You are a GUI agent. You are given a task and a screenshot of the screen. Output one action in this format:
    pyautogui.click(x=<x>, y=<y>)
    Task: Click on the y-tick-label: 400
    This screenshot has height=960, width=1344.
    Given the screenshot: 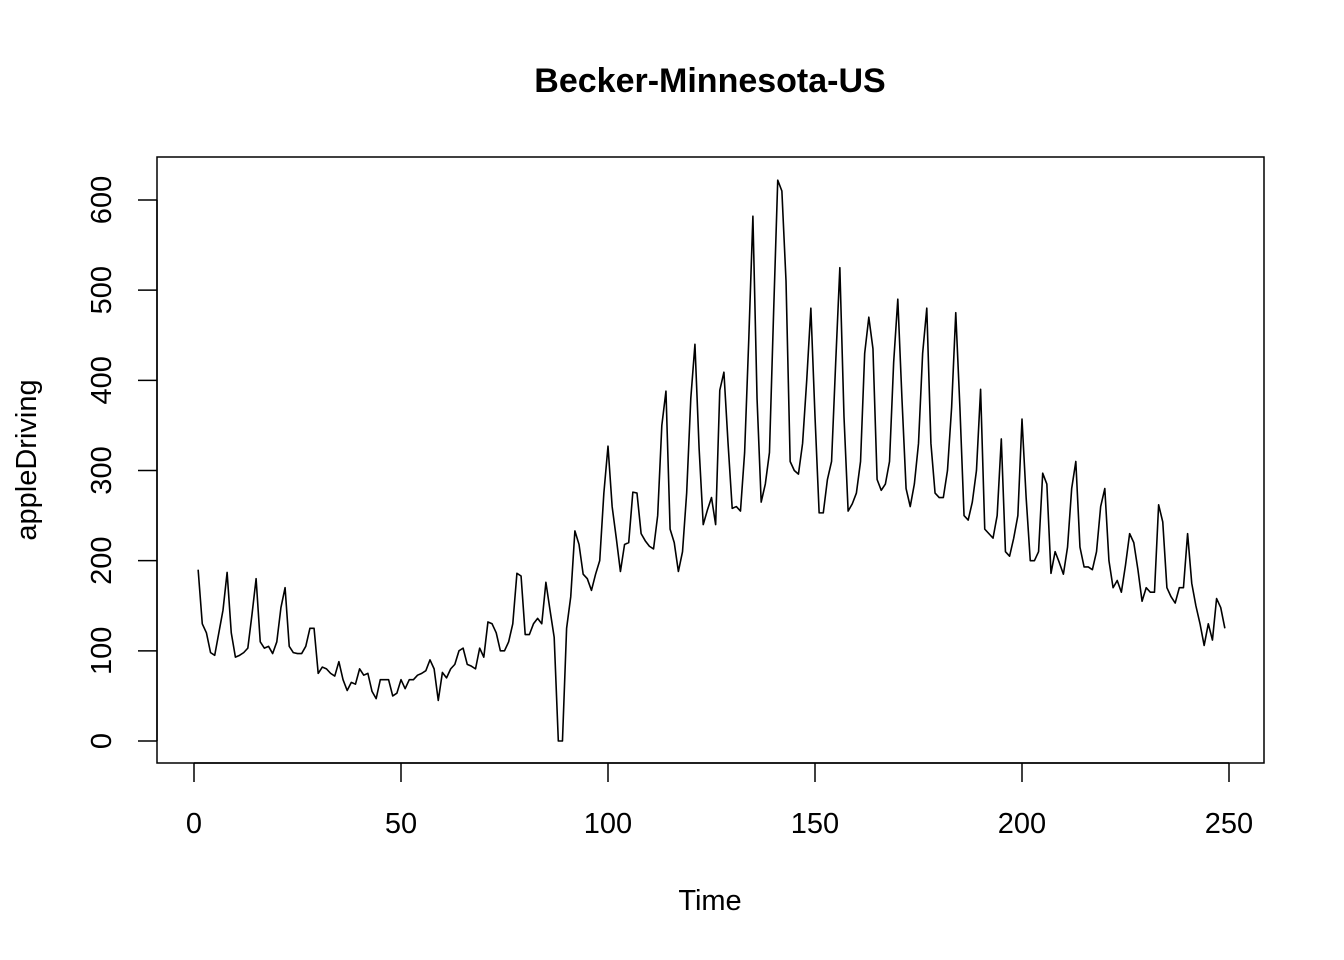 What is the action you would take?
    pyautogui.click(x=102, y=380)
    